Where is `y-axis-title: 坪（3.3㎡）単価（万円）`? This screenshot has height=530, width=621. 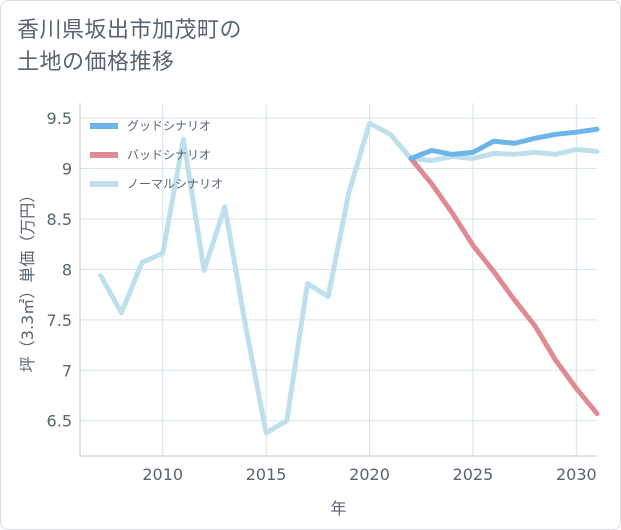
y-axis-title: 坪（3.3㎡）単価（万円） is located at coordinates (27, 279).